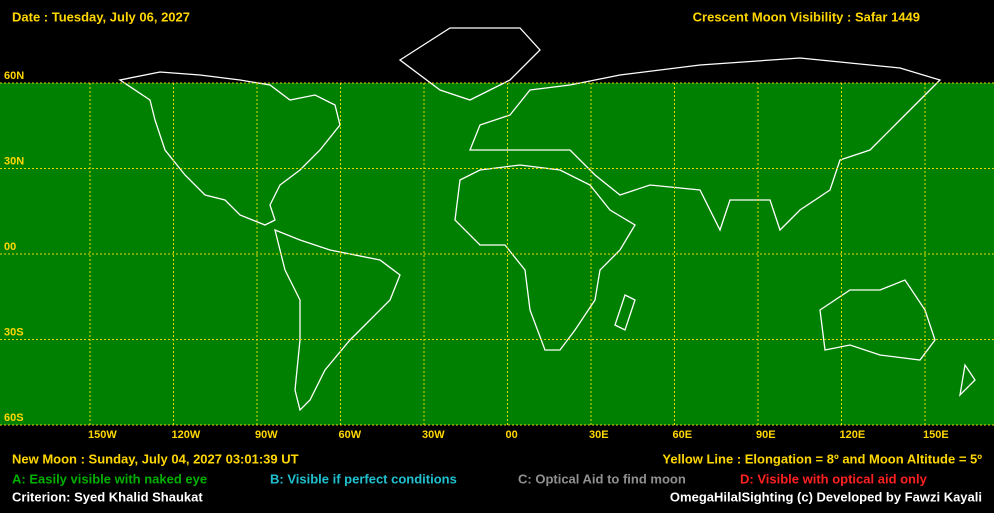  I want to click on lon-label: 150E, so click(936, 435).